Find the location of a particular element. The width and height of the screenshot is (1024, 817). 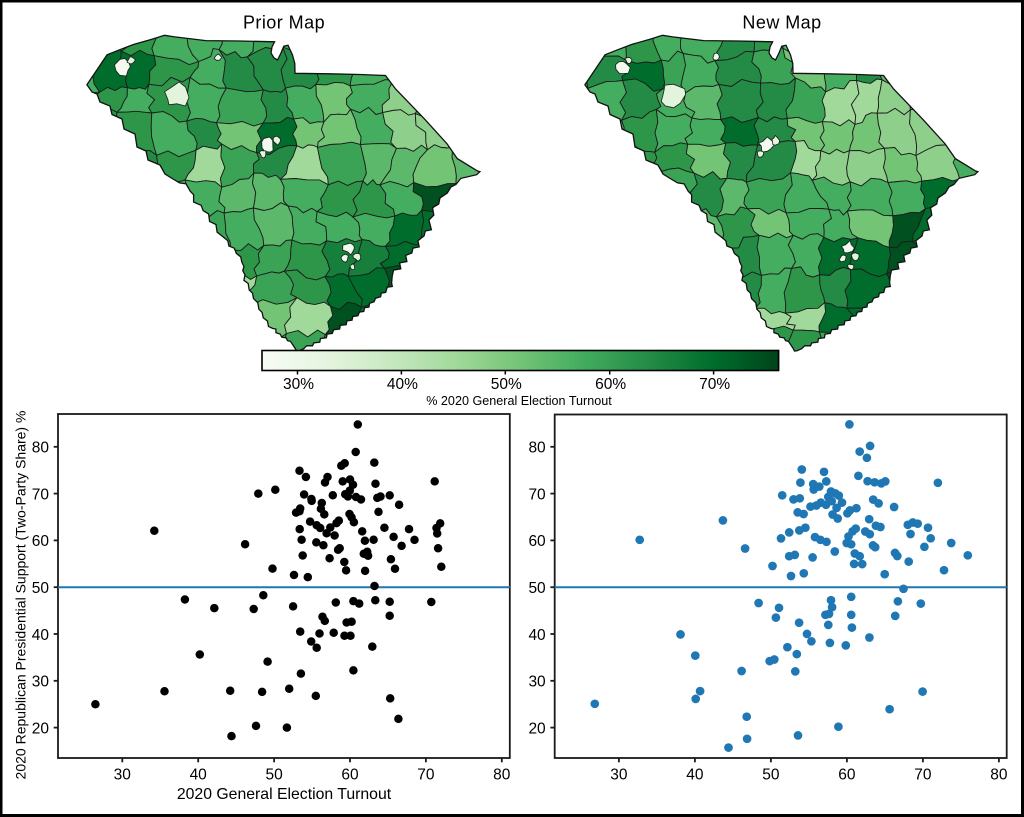

svg-text: 60% is located at coordinates (610, 384).